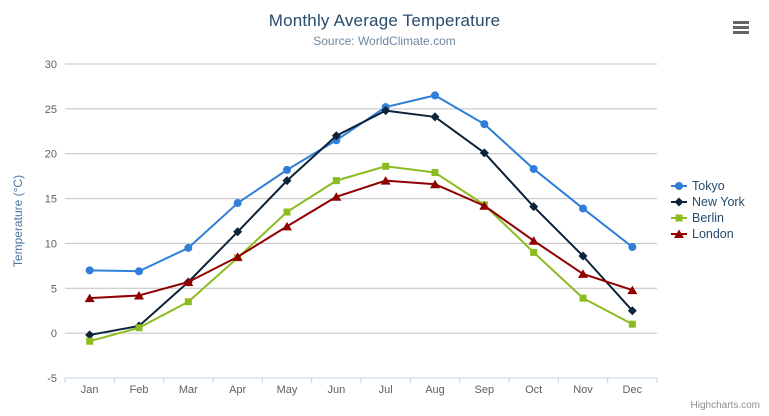  I want to click on legend-marker-square-icon, so click(679, 218).